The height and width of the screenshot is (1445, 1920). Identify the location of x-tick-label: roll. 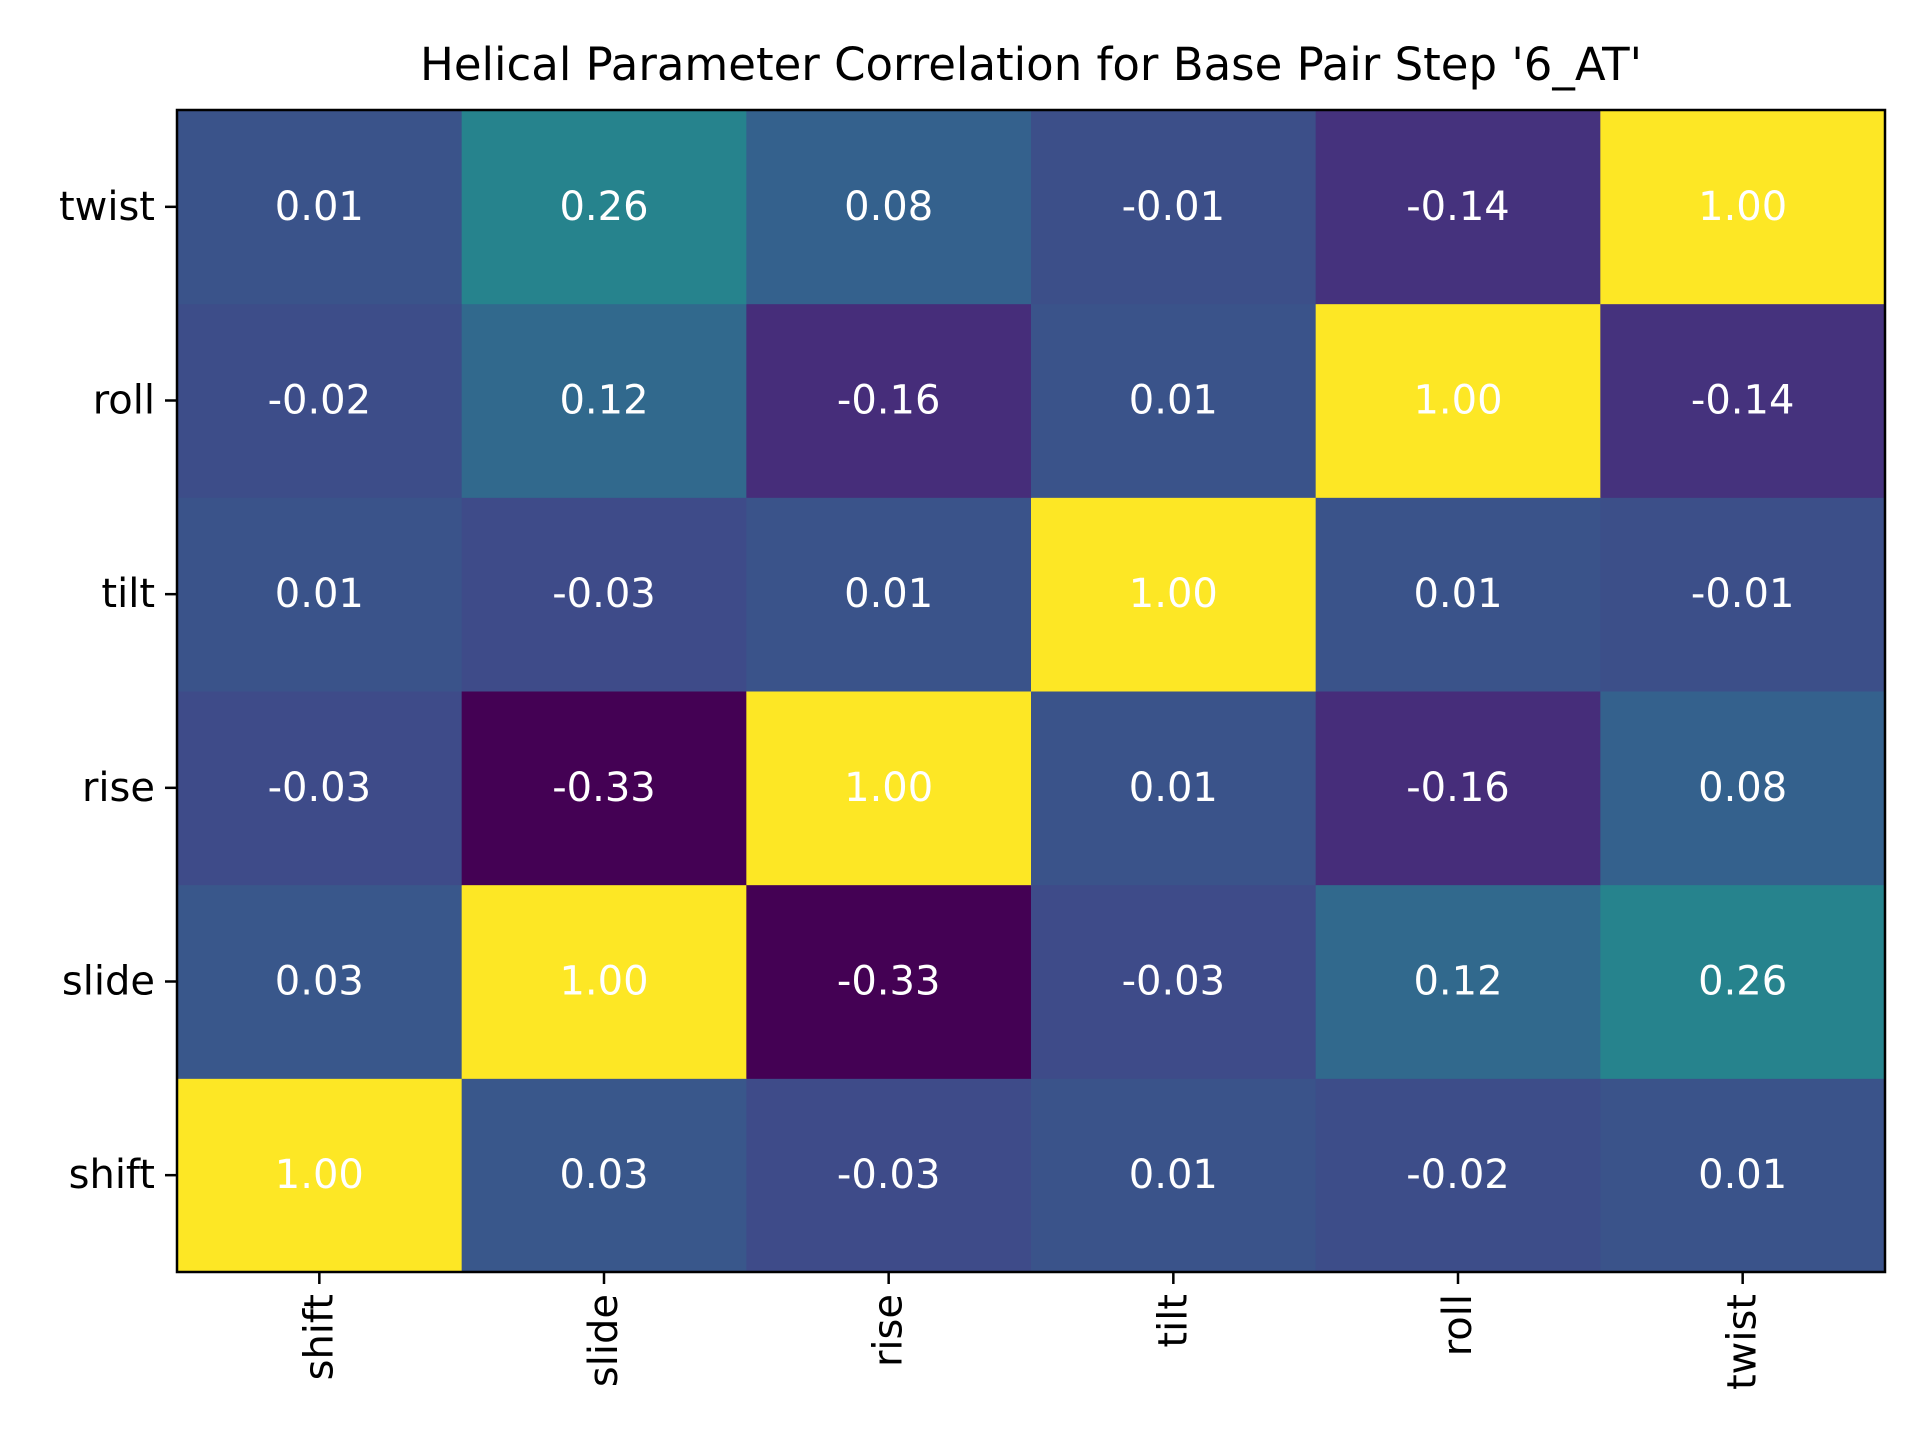
(1458, 1325).